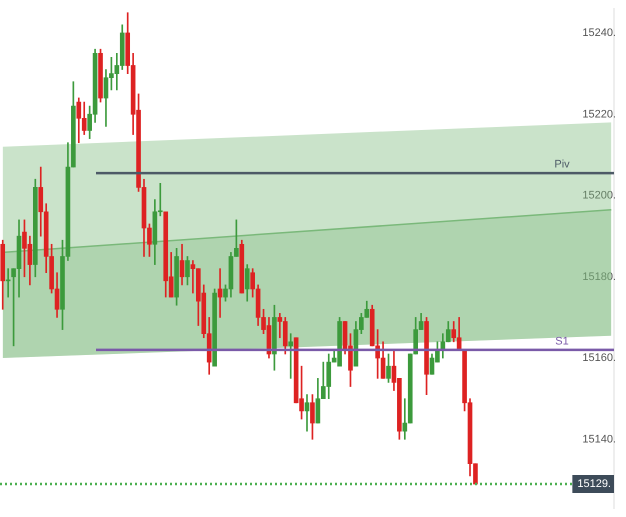 This screenshot has height=517, width=626. Describe the element at coordinates (594, 484) in the screenshot. I see `ref-line-label: 15129.` at that location.